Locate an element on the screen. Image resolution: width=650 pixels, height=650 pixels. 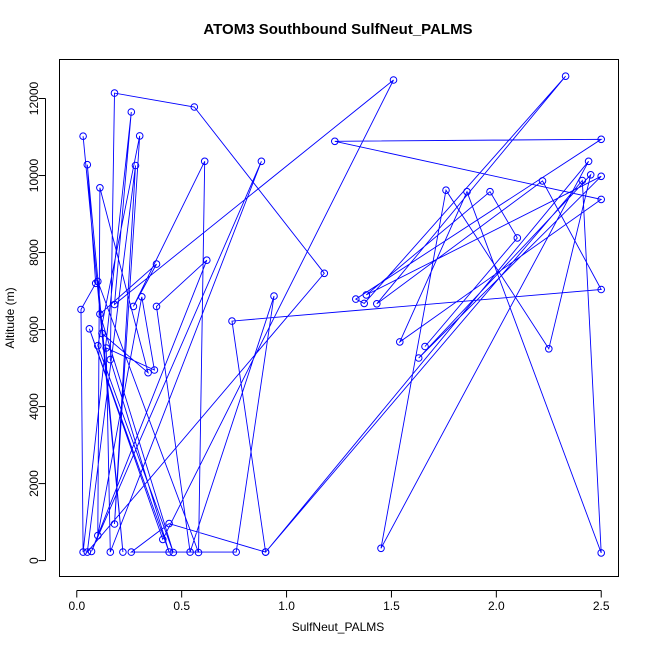
y-tick-label: 0 is located at coordinates (34, 560).